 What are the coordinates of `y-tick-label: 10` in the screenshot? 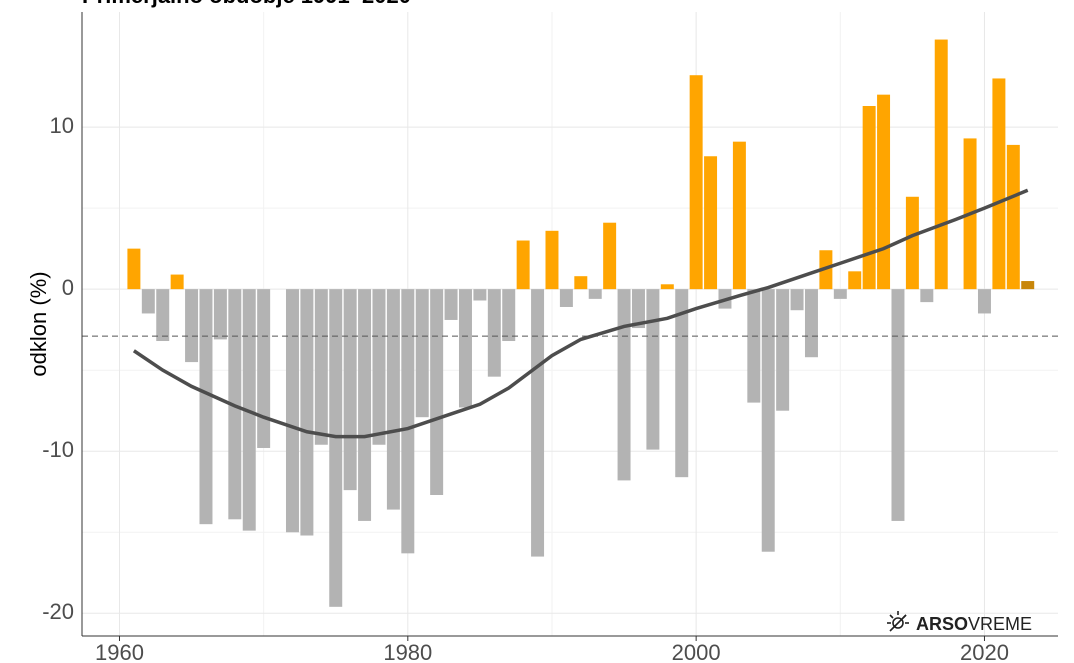 It's located at (62, 125).